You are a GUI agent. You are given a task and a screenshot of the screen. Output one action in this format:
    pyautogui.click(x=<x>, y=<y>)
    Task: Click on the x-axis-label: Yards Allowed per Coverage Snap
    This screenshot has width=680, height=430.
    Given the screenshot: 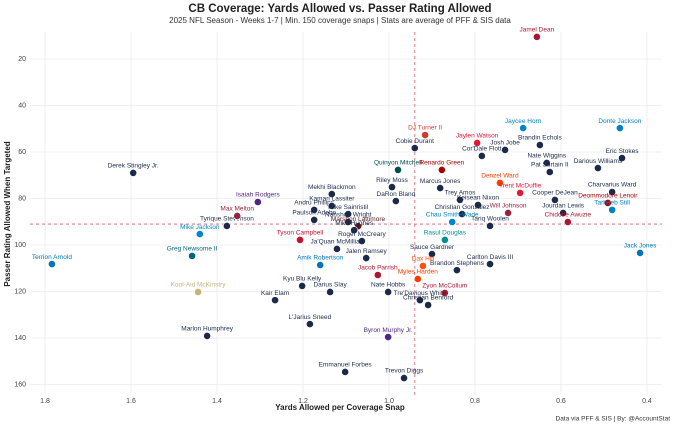 What is the action you would take?
    pyautogui.click(x=340, y=407)
    